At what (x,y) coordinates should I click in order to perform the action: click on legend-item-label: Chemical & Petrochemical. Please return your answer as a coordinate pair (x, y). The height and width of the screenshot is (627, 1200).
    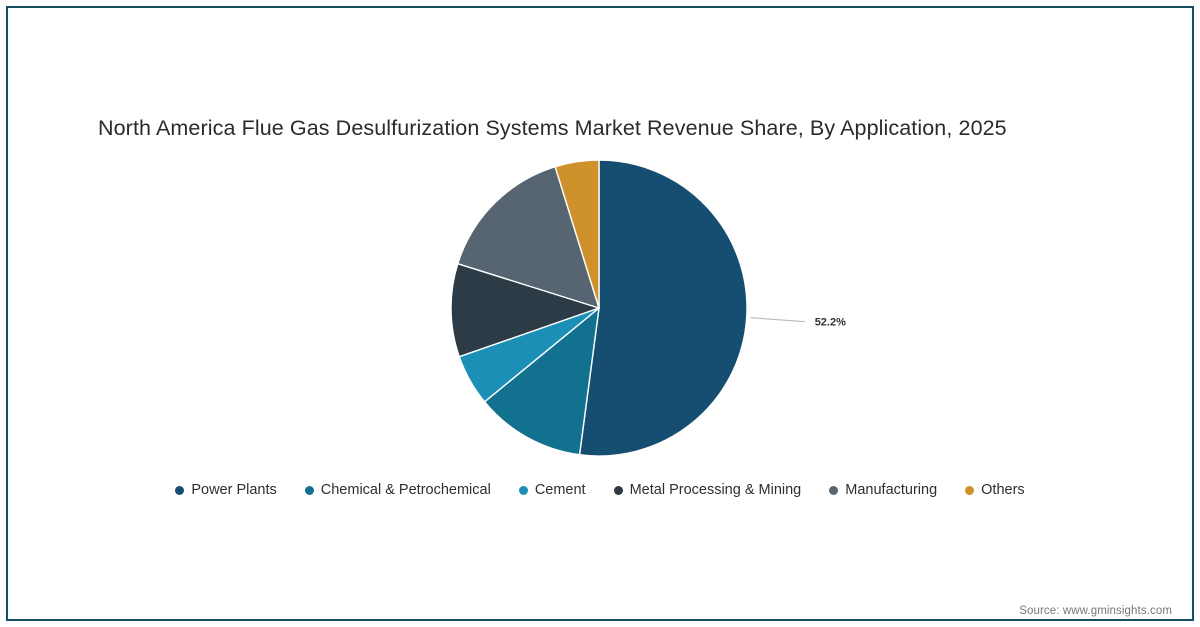
    Looking at the image, I should click on (405, 490).